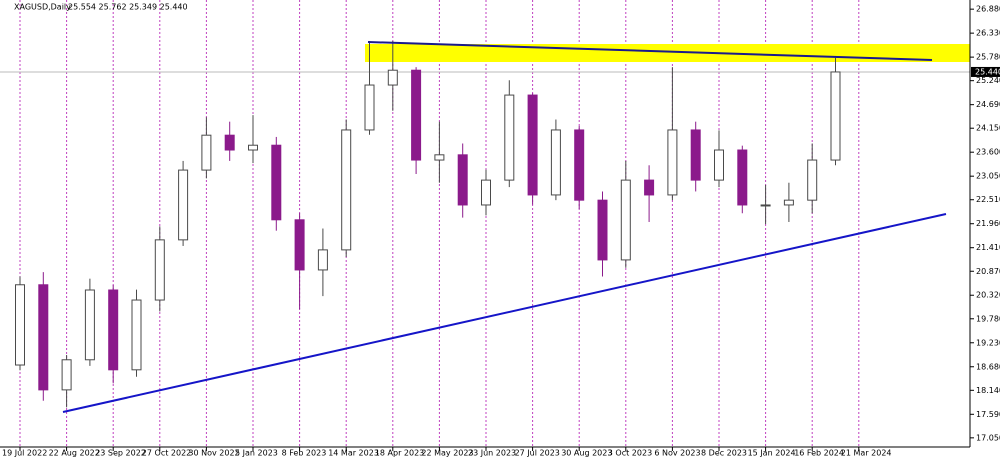 This screenshot has width=1000, height=459. What do you see at coordinates (988, 247) in the screenshot?
I see `y-tick-label: 21.410` at bounding box center [988, 247].